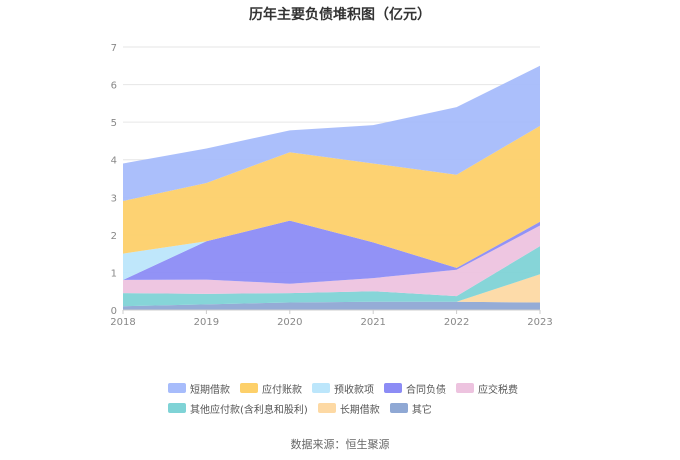 This screenshot has height=460, width=680. I want to click on legend-row: 短期借款 应付账款 预收款项 合同负债 应交税费, so click(358, 388).